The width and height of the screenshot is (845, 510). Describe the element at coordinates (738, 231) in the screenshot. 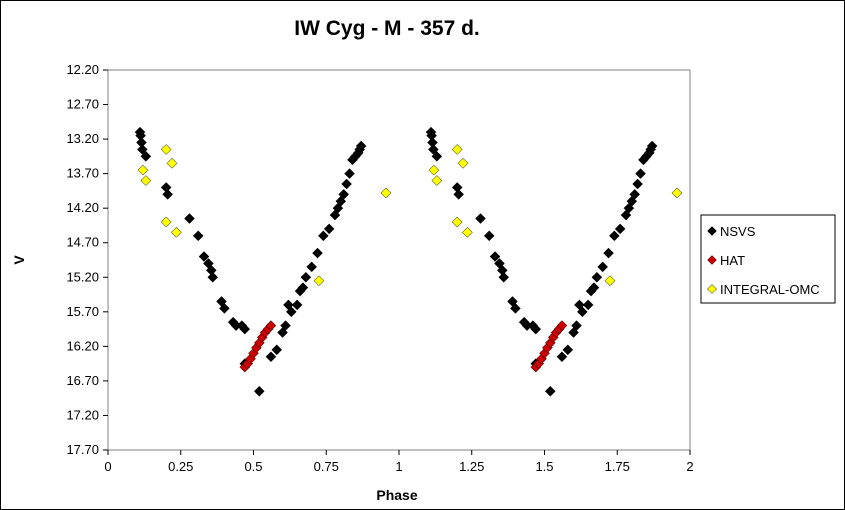

I see `legend-label: NSVS` at that location.